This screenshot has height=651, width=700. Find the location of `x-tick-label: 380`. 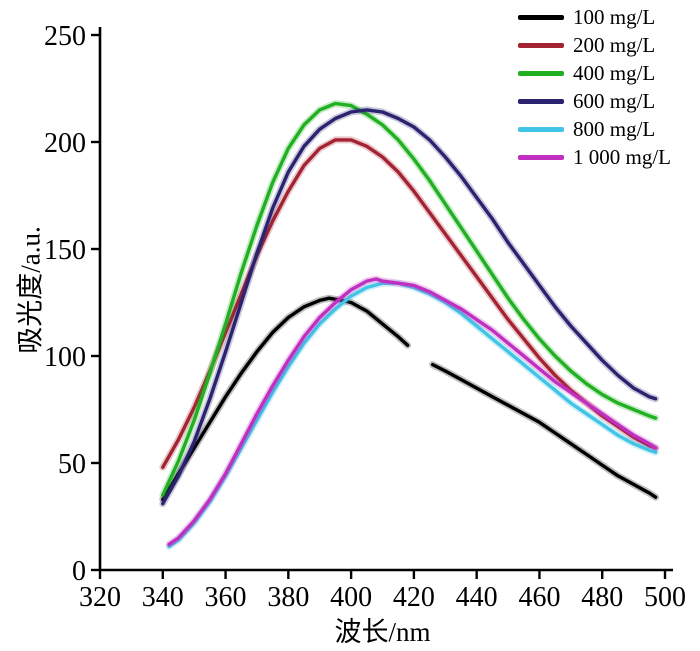

x-tick-label: 380 is located at coordinates (288, 597).